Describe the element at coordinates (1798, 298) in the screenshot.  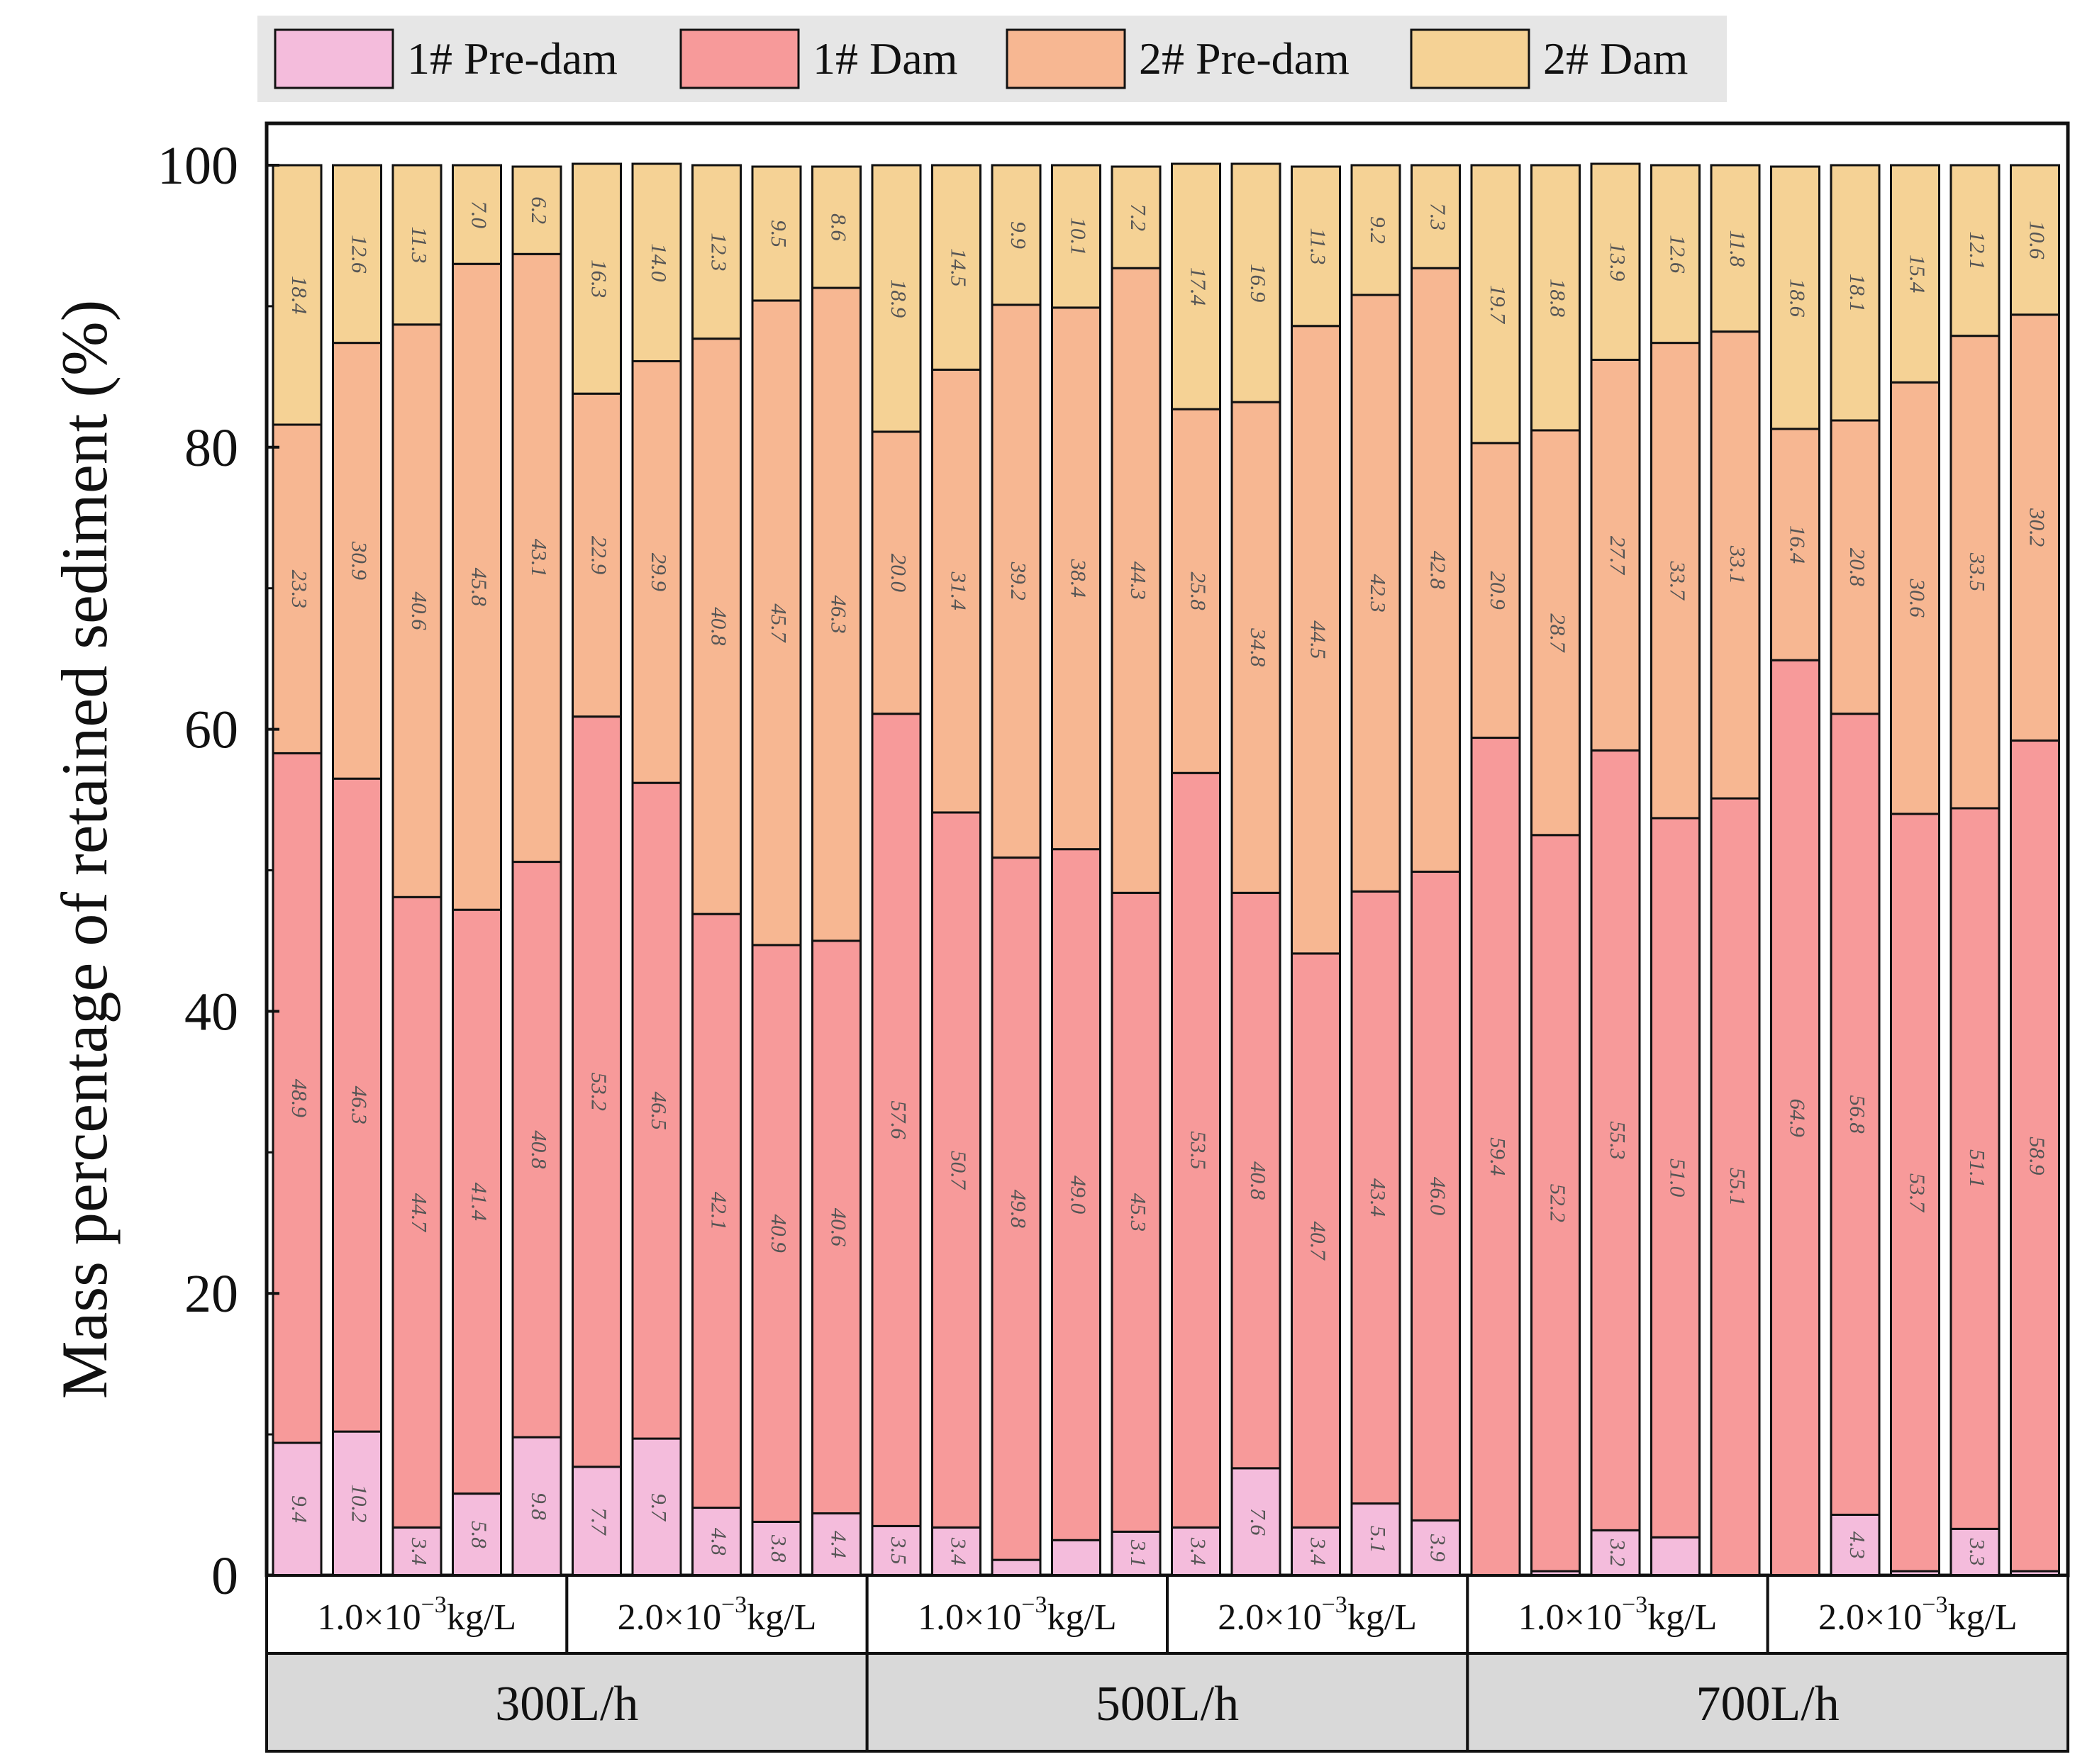
I see `bar-data-label: 18.6` at that location.